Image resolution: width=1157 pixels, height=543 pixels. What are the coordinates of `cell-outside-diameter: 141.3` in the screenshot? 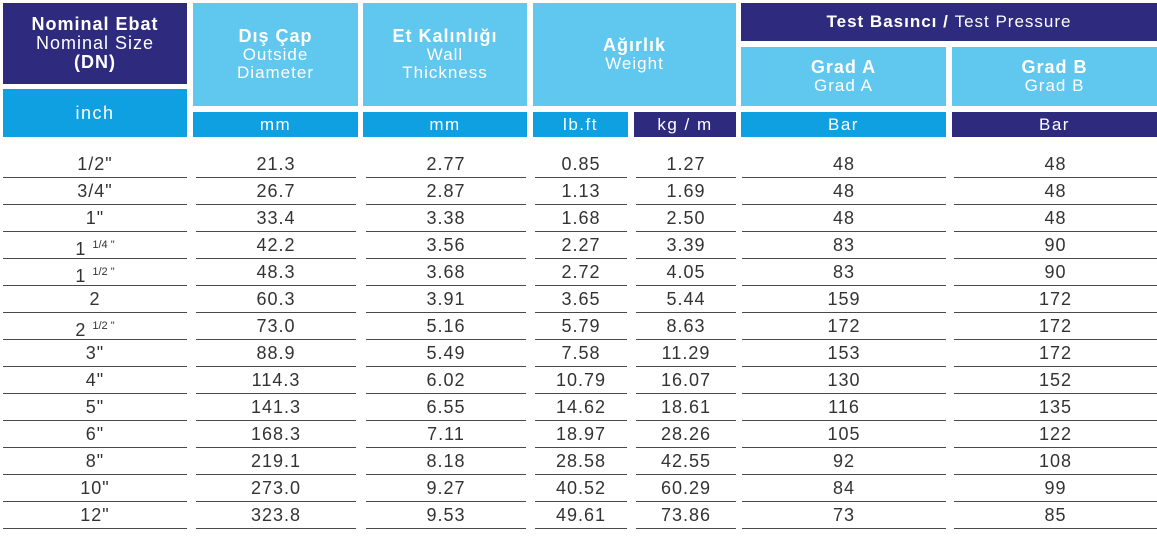 It's located at (276, 407).